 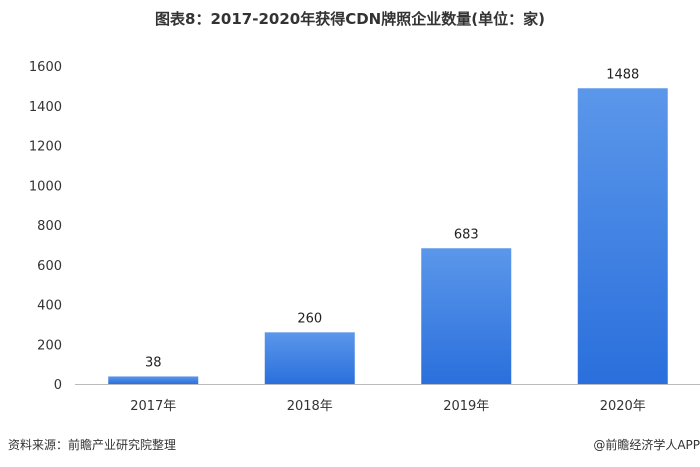 What do you see at coordinates (49, 306) in the screenshot?
I see `y-tick-label: 400` at bounding box center [49, 306].